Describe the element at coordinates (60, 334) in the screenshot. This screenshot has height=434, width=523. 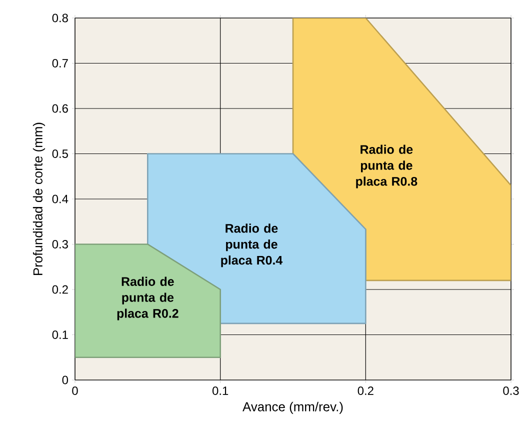
I see `y-tick-label: 0.1` at that location.